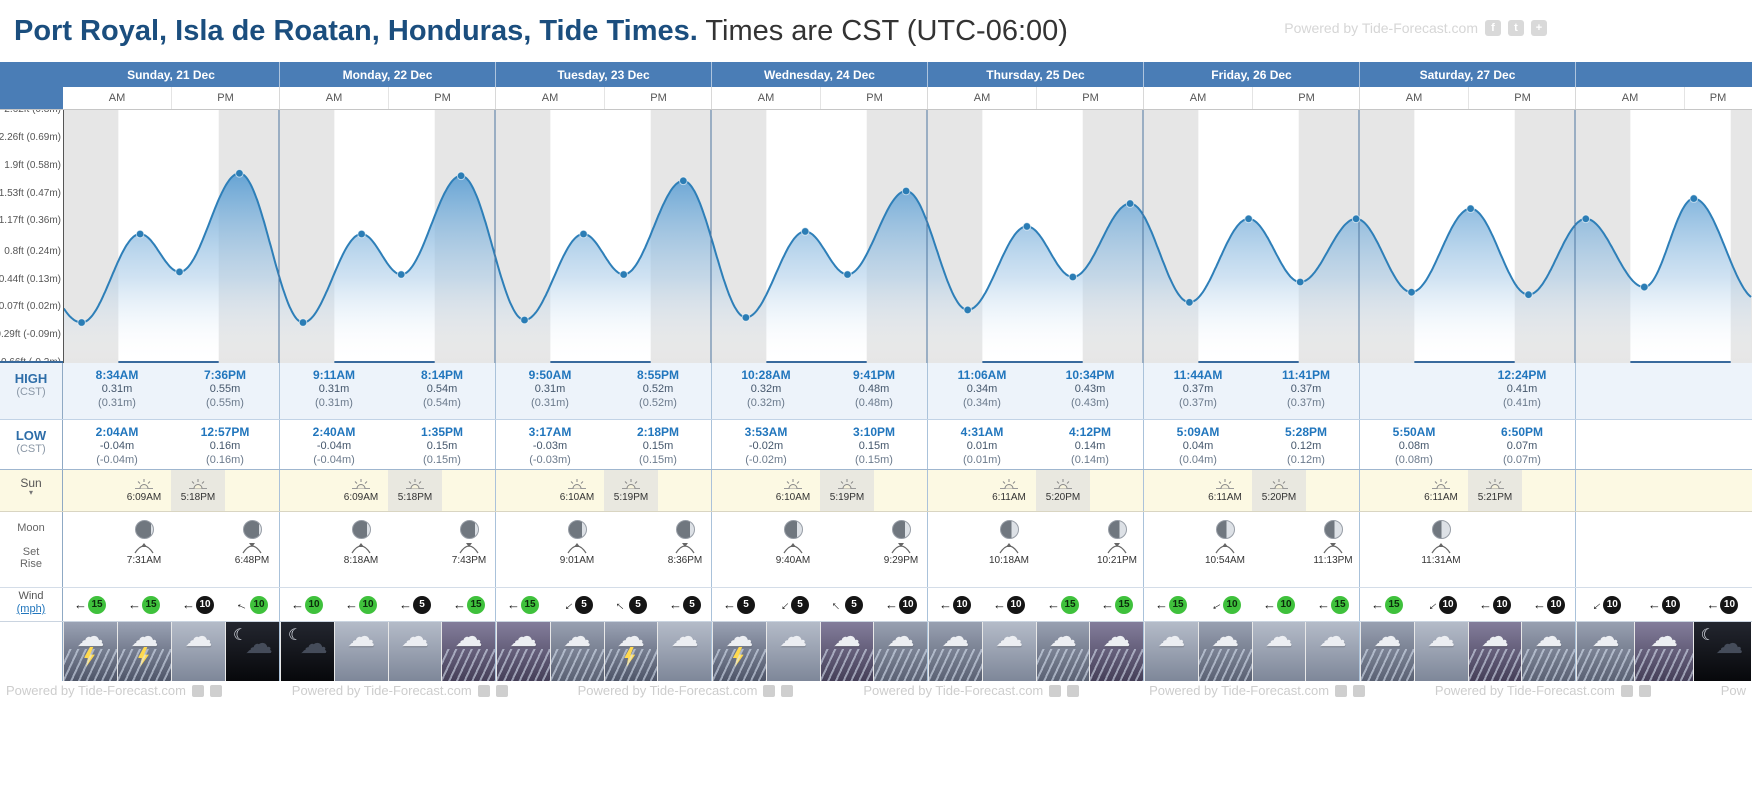 The height and width of the screenshot is (787, 1752). What do you see at coordinates (1467, 490) in the screenshot?
I see `day-sun-cell: 6:11AM 5:21PM` at bounding box center [1467, 490].